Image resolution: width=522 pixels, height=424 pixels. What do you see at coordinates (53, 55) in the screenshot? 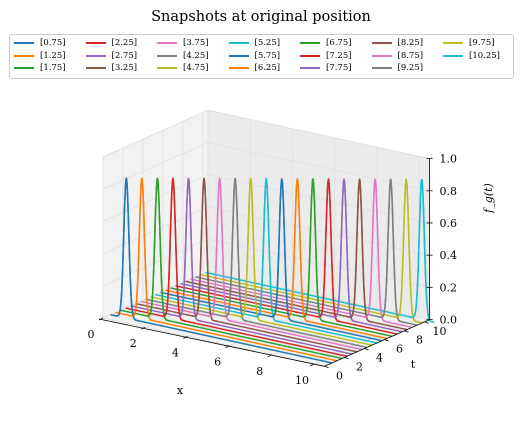
I see `legend-label: [1.25]` at bounding box center [53, 55].